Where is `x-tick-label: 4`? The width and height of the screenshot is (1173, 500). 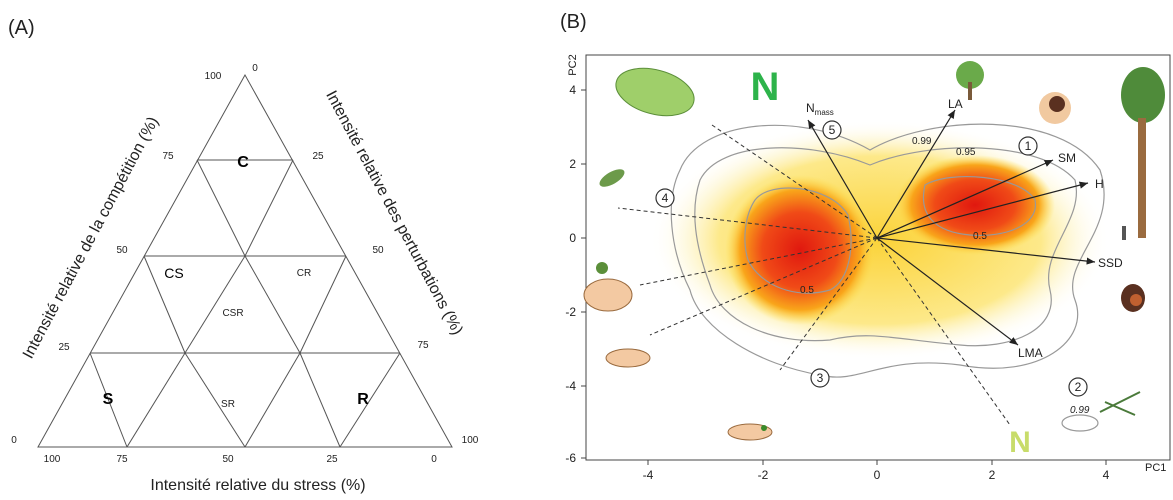 x-tick-label: 4 is located at coordinates (1106, 475).